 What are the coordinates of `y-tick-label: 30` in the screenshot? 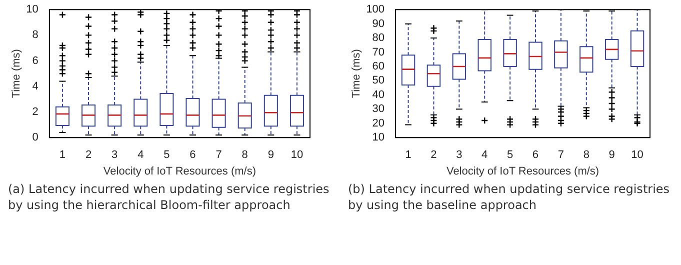 It's located at (378, 109).